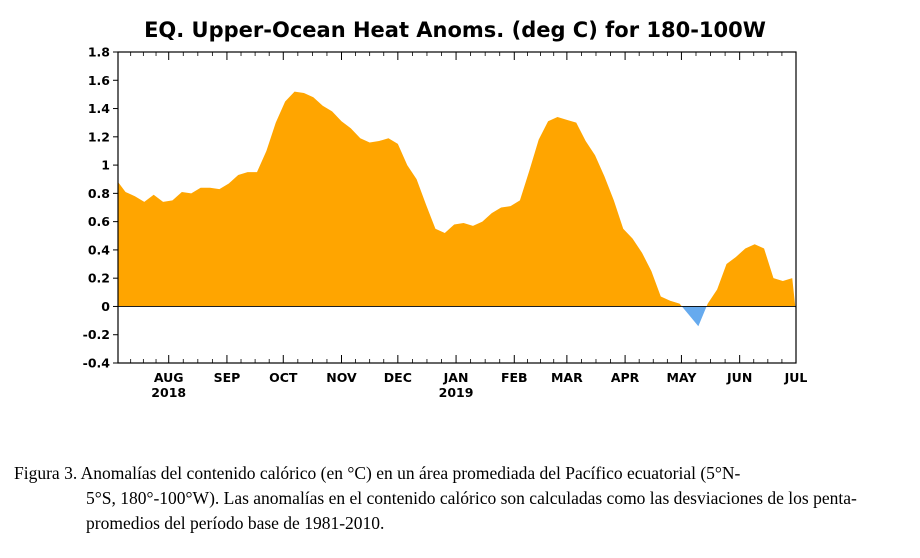  Describe the element at coordinates (100, 208) in the screenshot. I see `y-axis: 1.8 1.6 1.4 1.2 1 0.8 0.6 0.4 0.2 0 -0.2 -0.4` at that location.